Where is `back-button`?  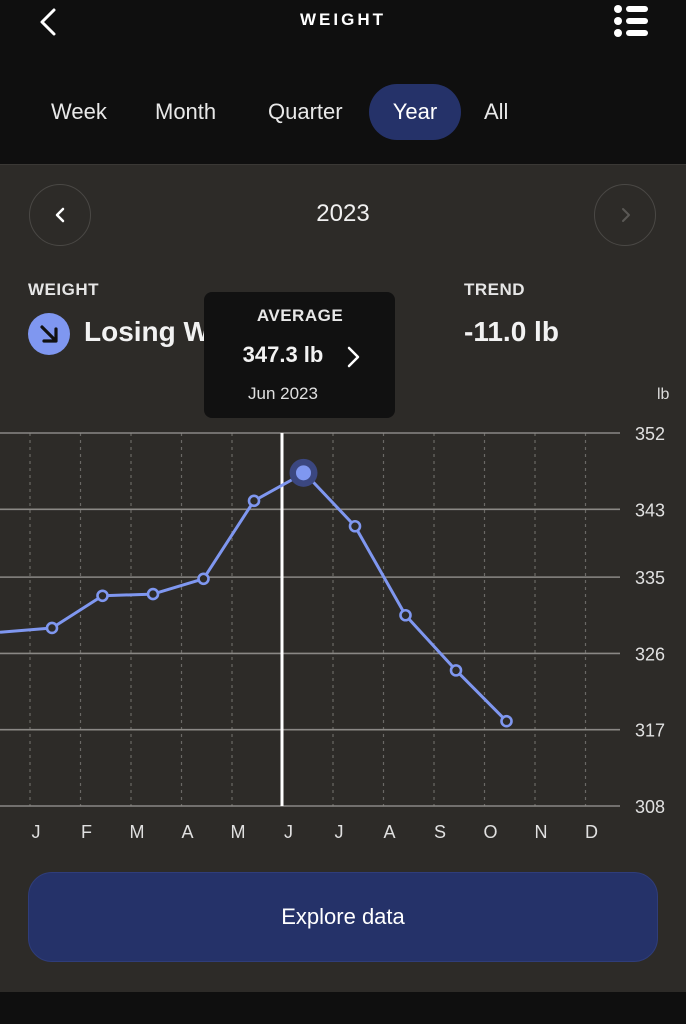 back-button is located at coordinates (50, 22).